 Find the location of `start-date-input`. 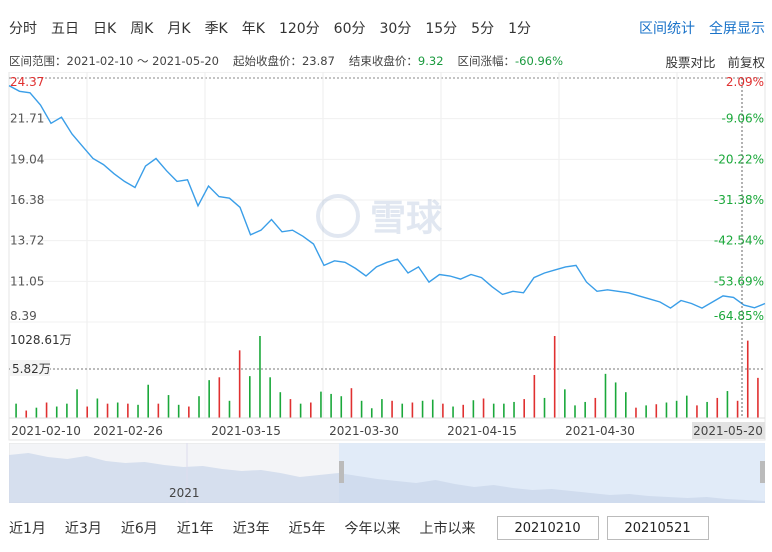

start-date-input is located at coordinates (547, 528).